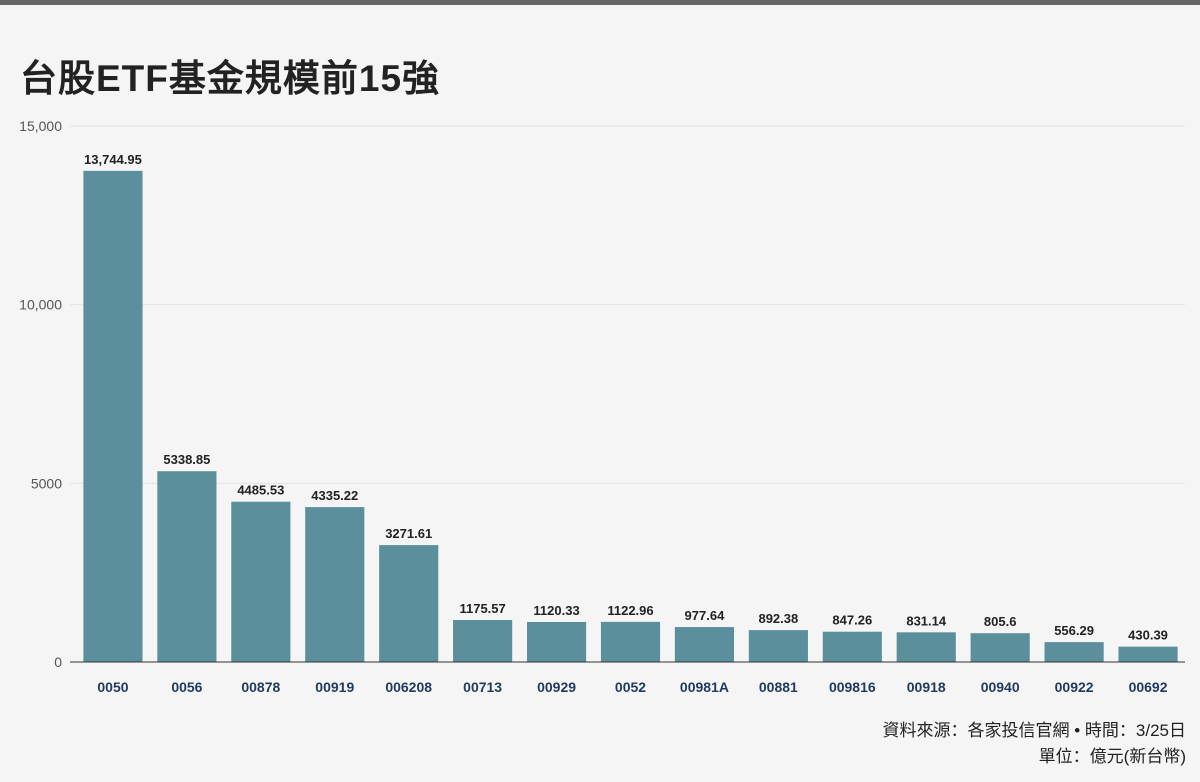  Describe the element at coordinates (926, 687) in the screenshot. I see `x-tick-label: 00918` at that location.